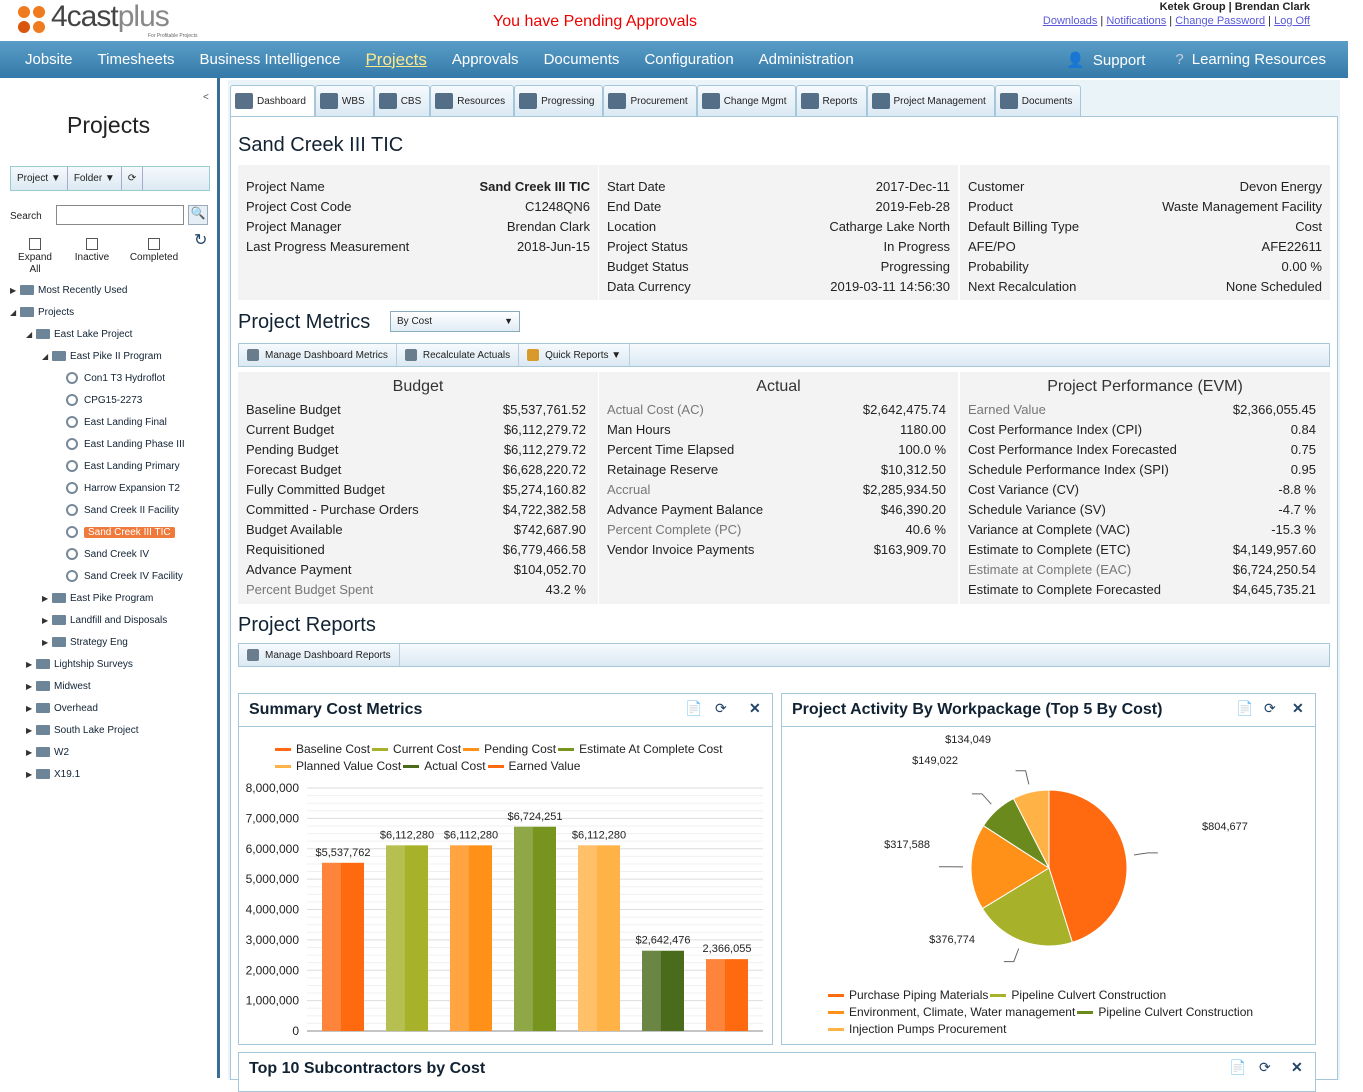 This screenshot has height=1092, width=1363. What do you see at coordinates (1292, 21) in the screenshot?
I see `log-off-link: Log Off` at bounding box center [1292, 21].